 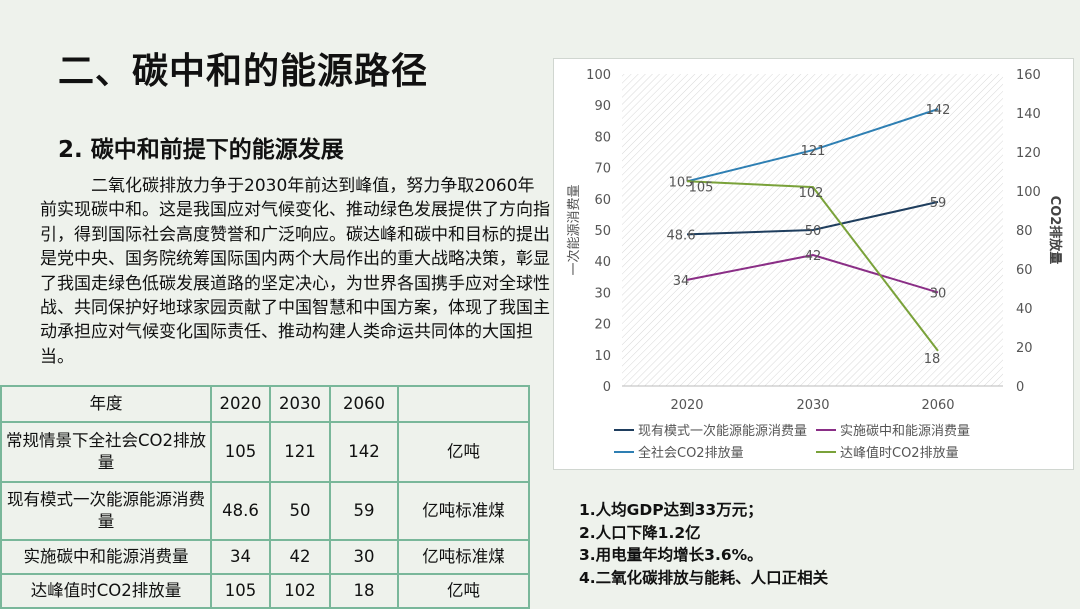 What do you see at coordinates (607, 387) in the screenshot?
I see `y-left-tick-label: 0` at bounding box center [607, 387].